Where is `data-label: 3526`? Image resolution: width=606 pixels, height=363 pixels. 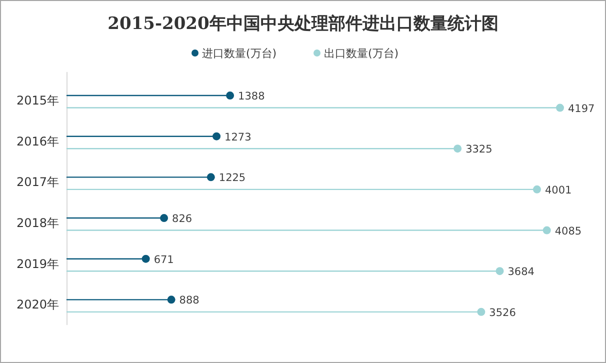
data-label: 3526 is located at coordinates (502, 312).